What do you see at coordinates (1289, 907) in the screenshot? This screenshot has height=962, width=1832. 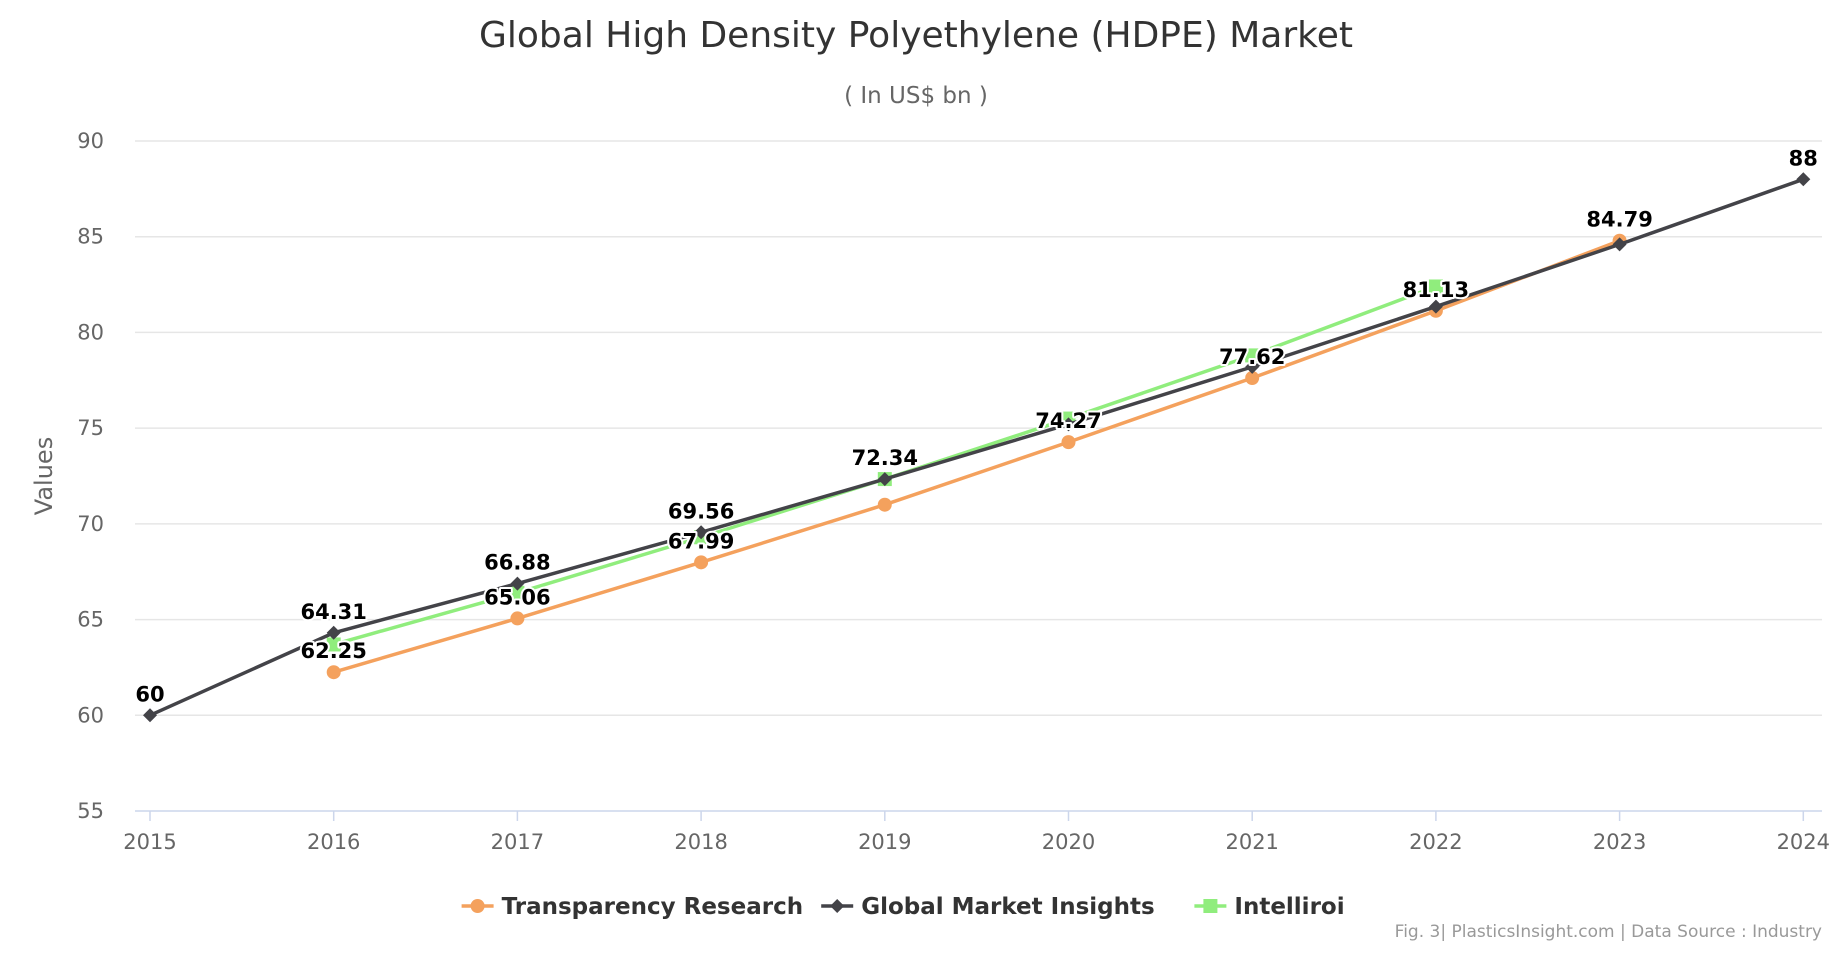 I see `legend-label: Intelliroi` at bounding box center [1289, 907].